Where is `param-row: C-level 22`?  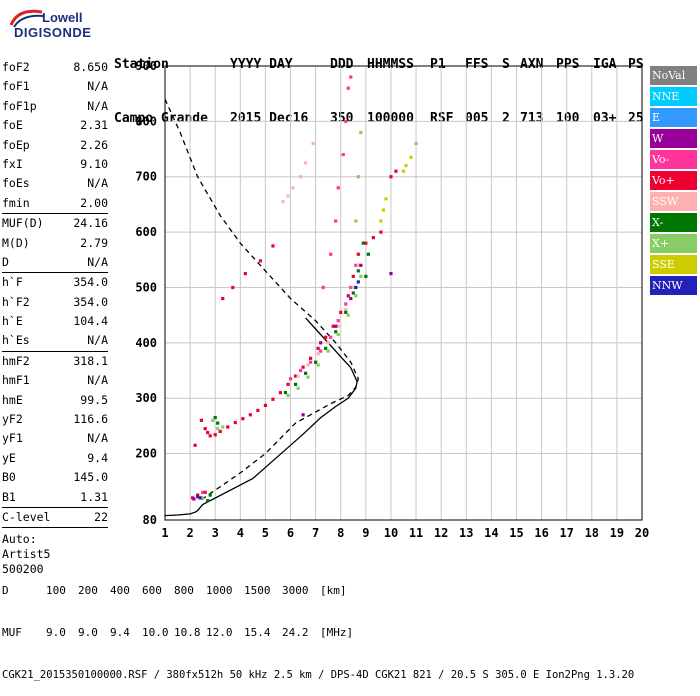 param-row: C-level 22 is located at coordinates (55, 517).